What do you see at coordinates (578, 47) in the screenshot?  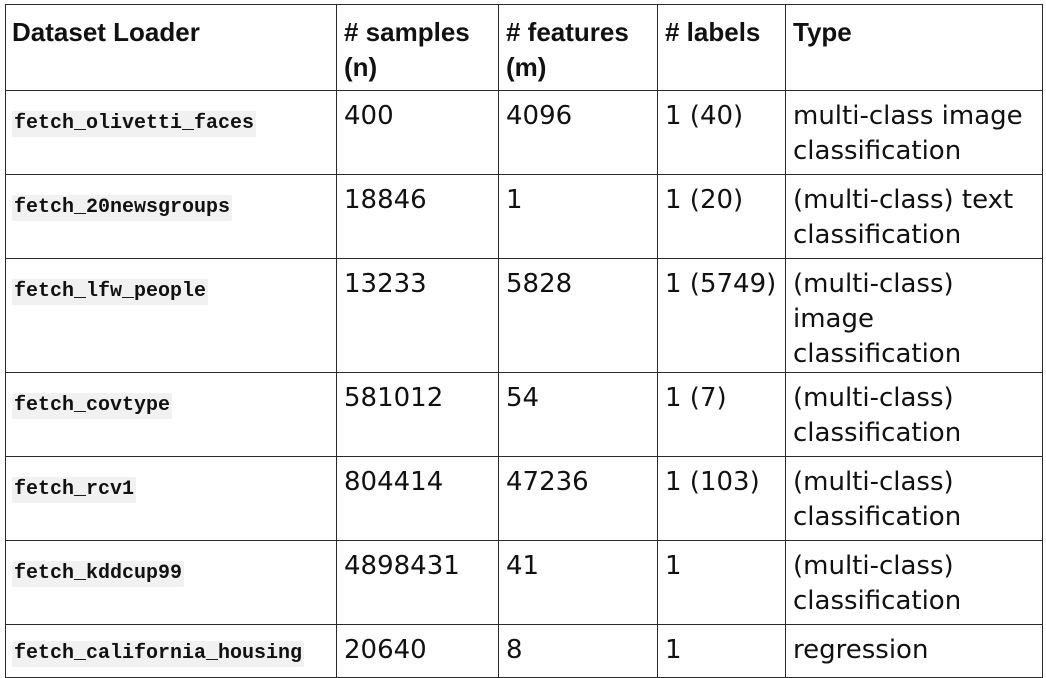 I see `header-features: # features (m)` at bounding box center [578, 47].